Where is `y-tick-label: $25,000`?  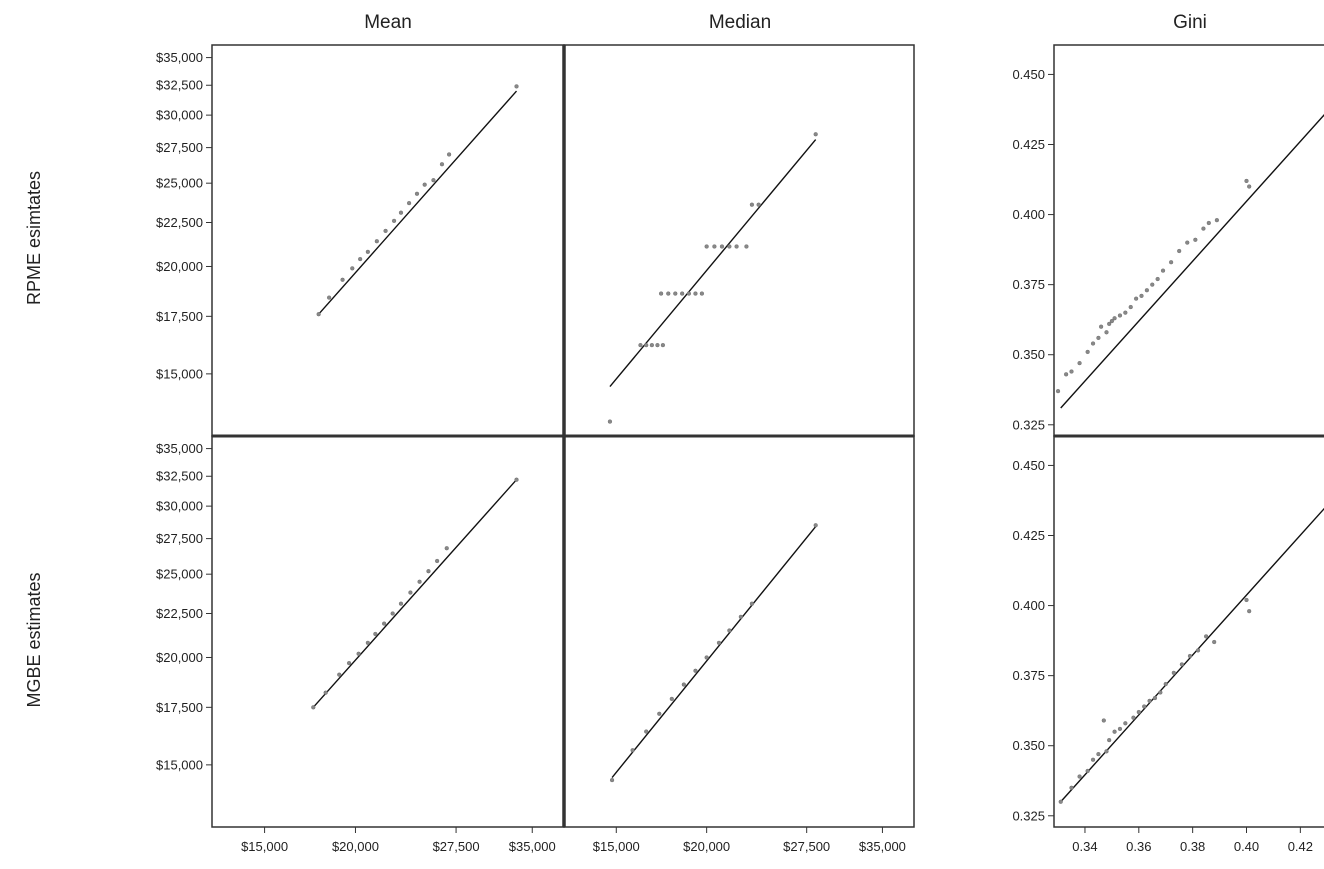
y-tick-label: $25,000 is located at coordinates (179, 574).